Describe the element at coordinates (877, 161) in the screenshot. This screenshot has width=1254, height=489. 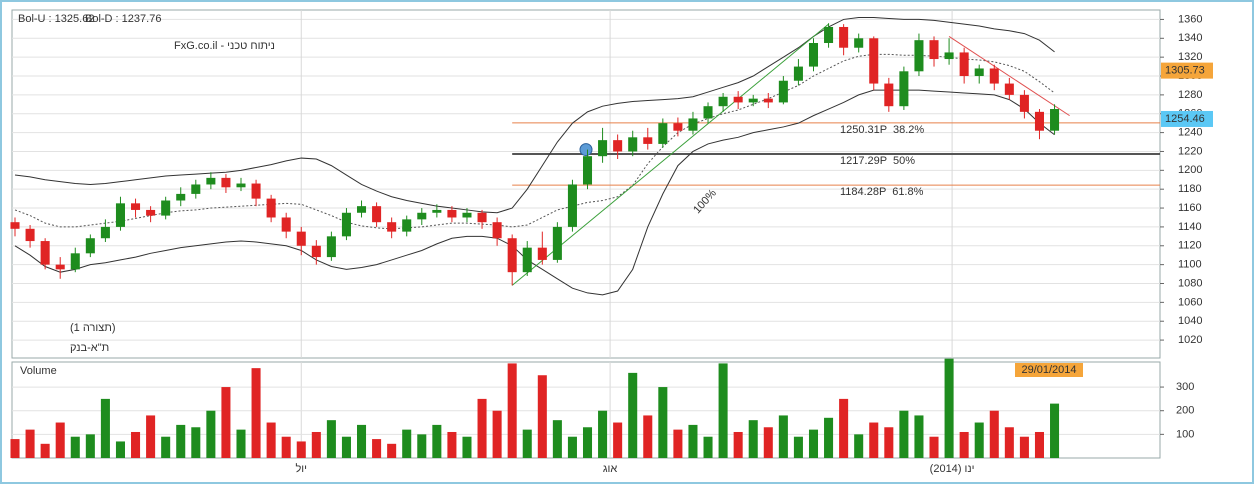
I see `fib-label: 1217.29P 50%` at that location.